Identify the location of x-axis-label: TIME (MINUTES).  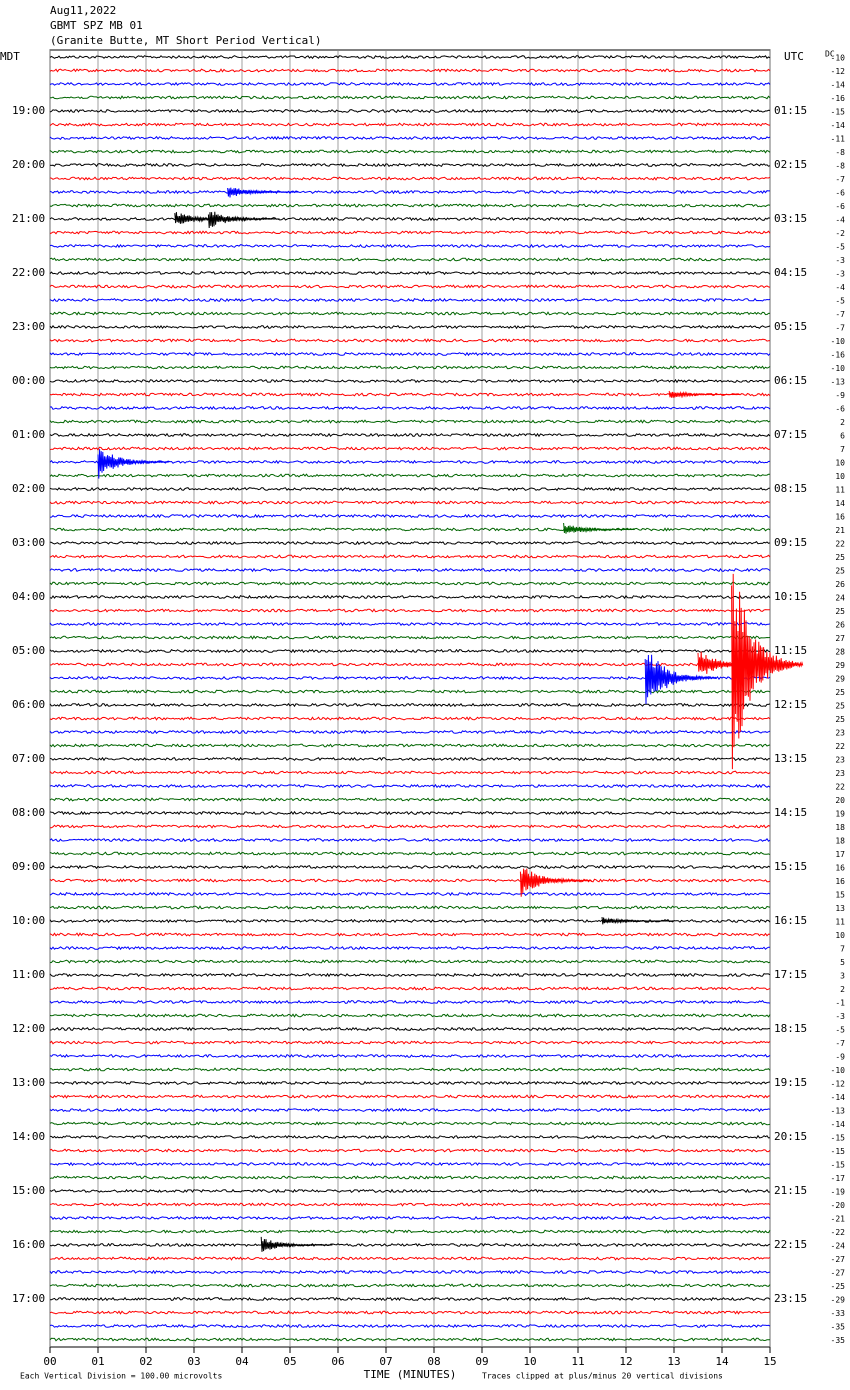
(410, 1374).